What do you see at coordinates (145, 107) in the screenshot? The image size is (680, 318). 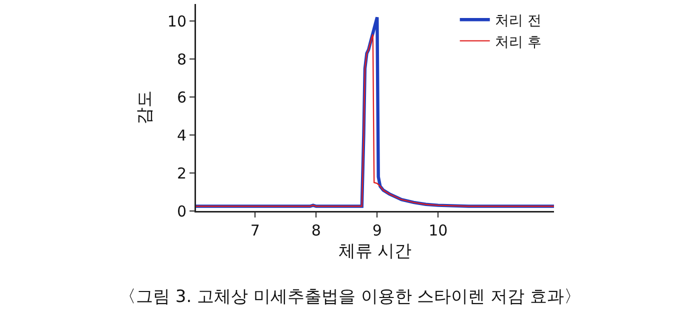 I see `y-axis-title: 감도` at bounding box center [145, 107].